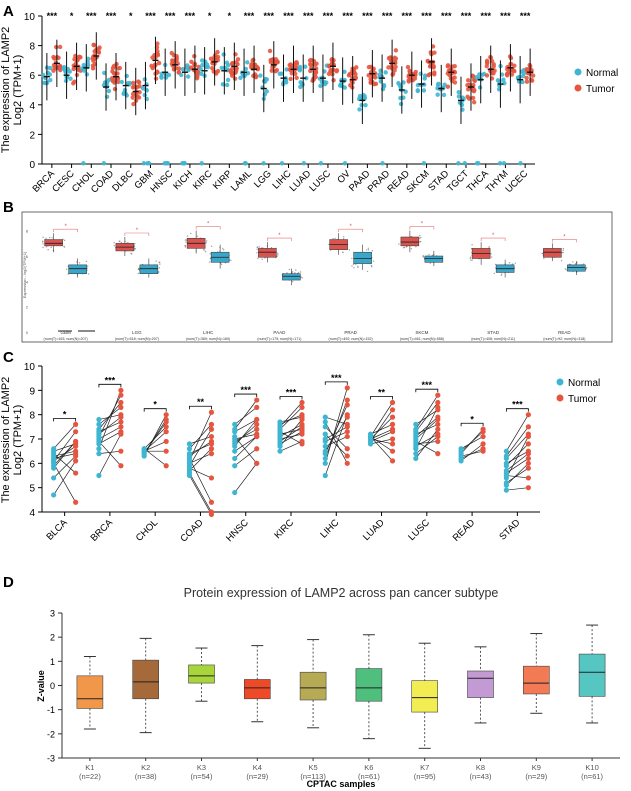 Image resolution: width=631 pixels, height=791 pixels. Describe the element at coordinates (493, 339) in the screenshot. I see `x-tick-count: (num(T)=408; num(N)=211)` at that location.